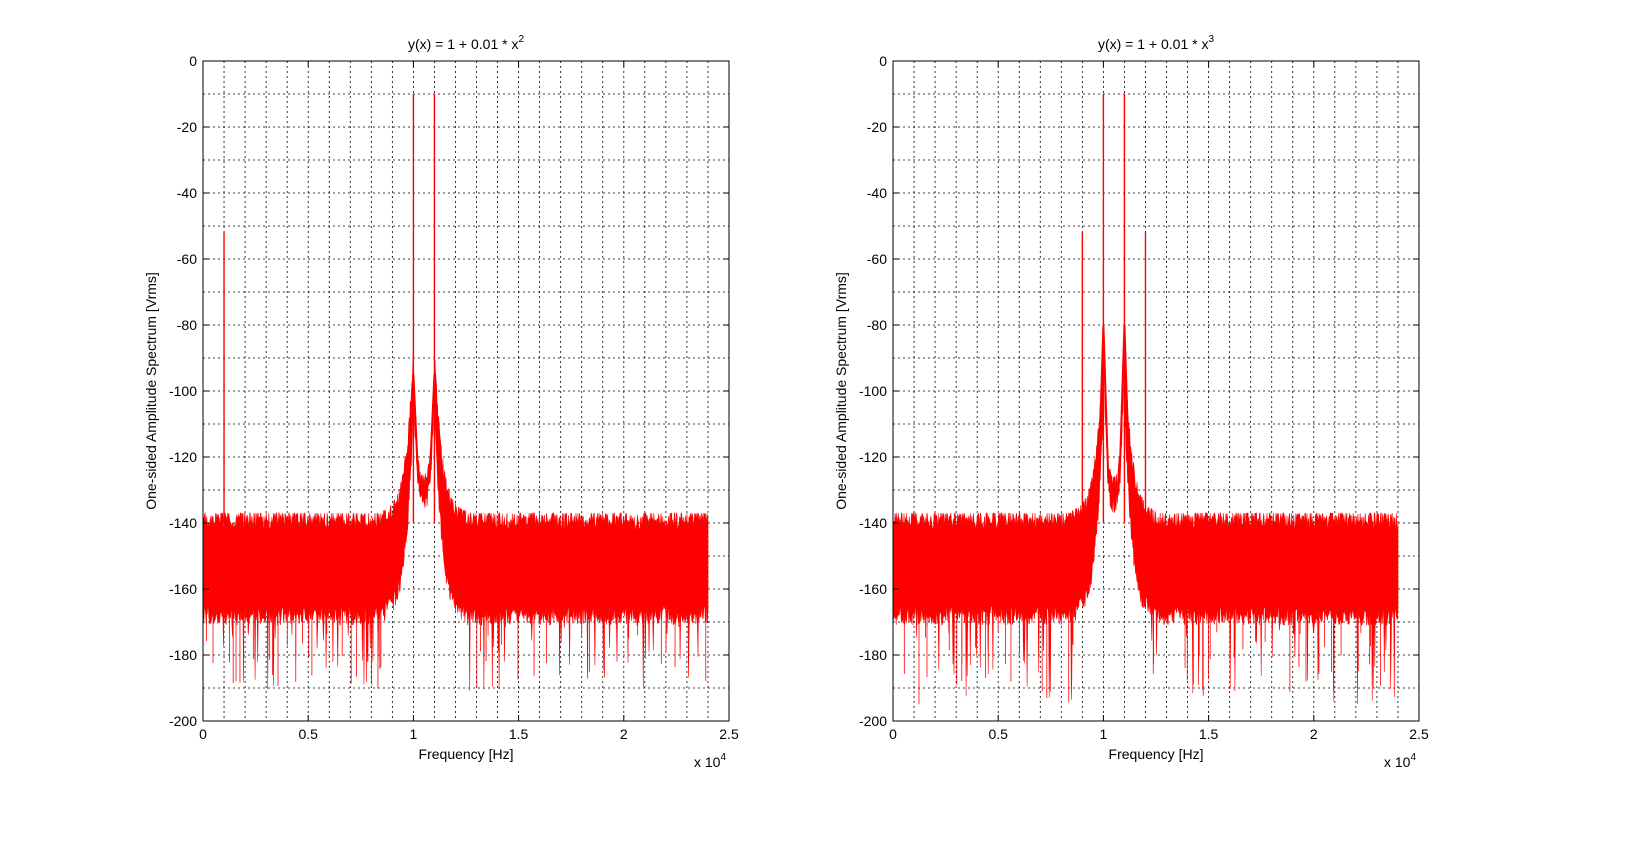 The width and height of the screenshot is (1642, 849). What do you see at coordinates (710, 761) in the screenshot?
I see `x-axis-exponent-left: x 104` at bounding box center [710, 761].